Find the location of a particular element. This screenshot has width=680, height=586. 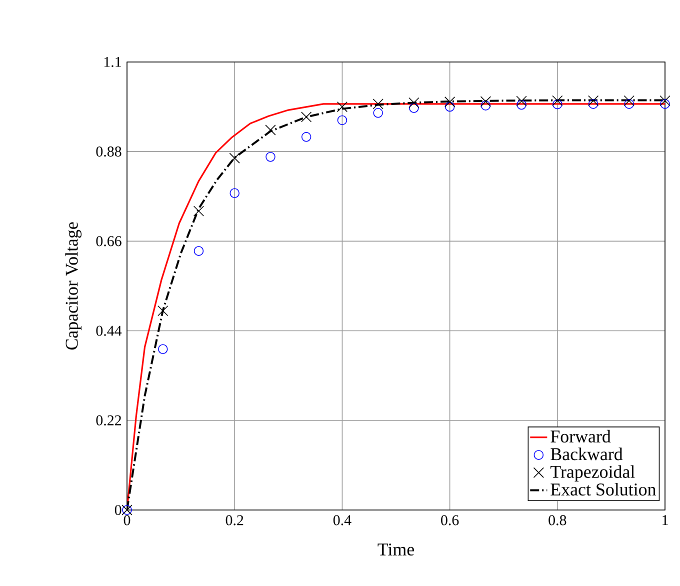

legend-label: Forward is located at coordinates (580, 436).